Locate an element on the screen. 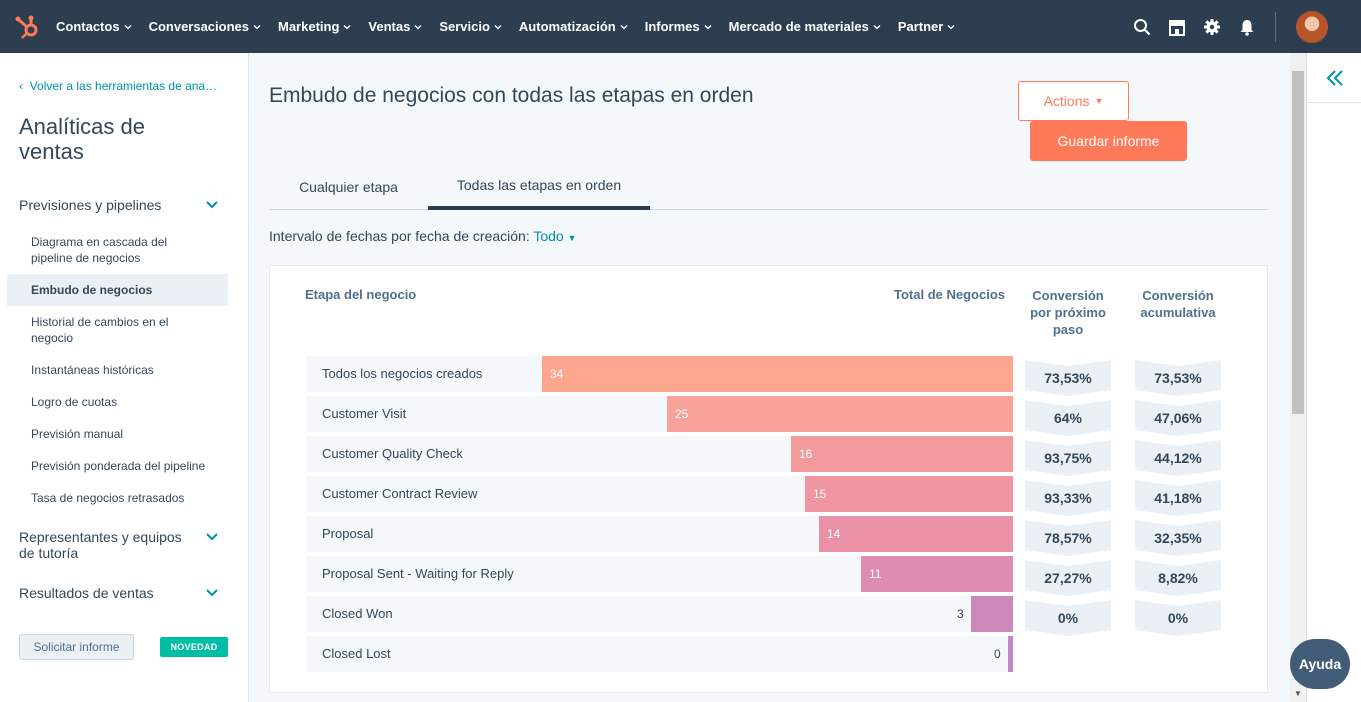  nav-item-ventas: Ventas is located at coordinates (395, 26).